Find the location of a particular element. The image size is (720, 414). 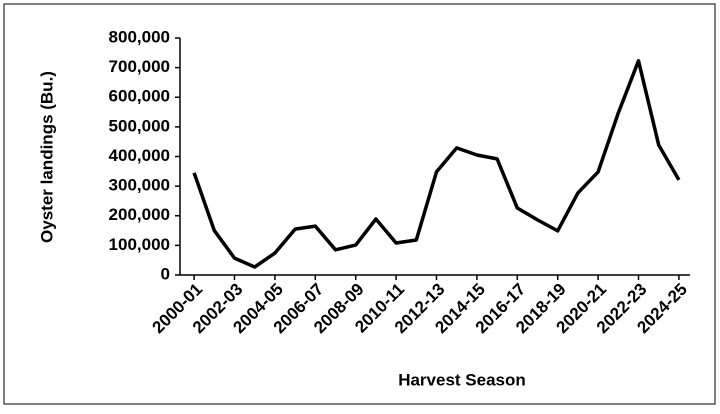

y-tick-label: 300,000 is located at coordinates (139, 185).